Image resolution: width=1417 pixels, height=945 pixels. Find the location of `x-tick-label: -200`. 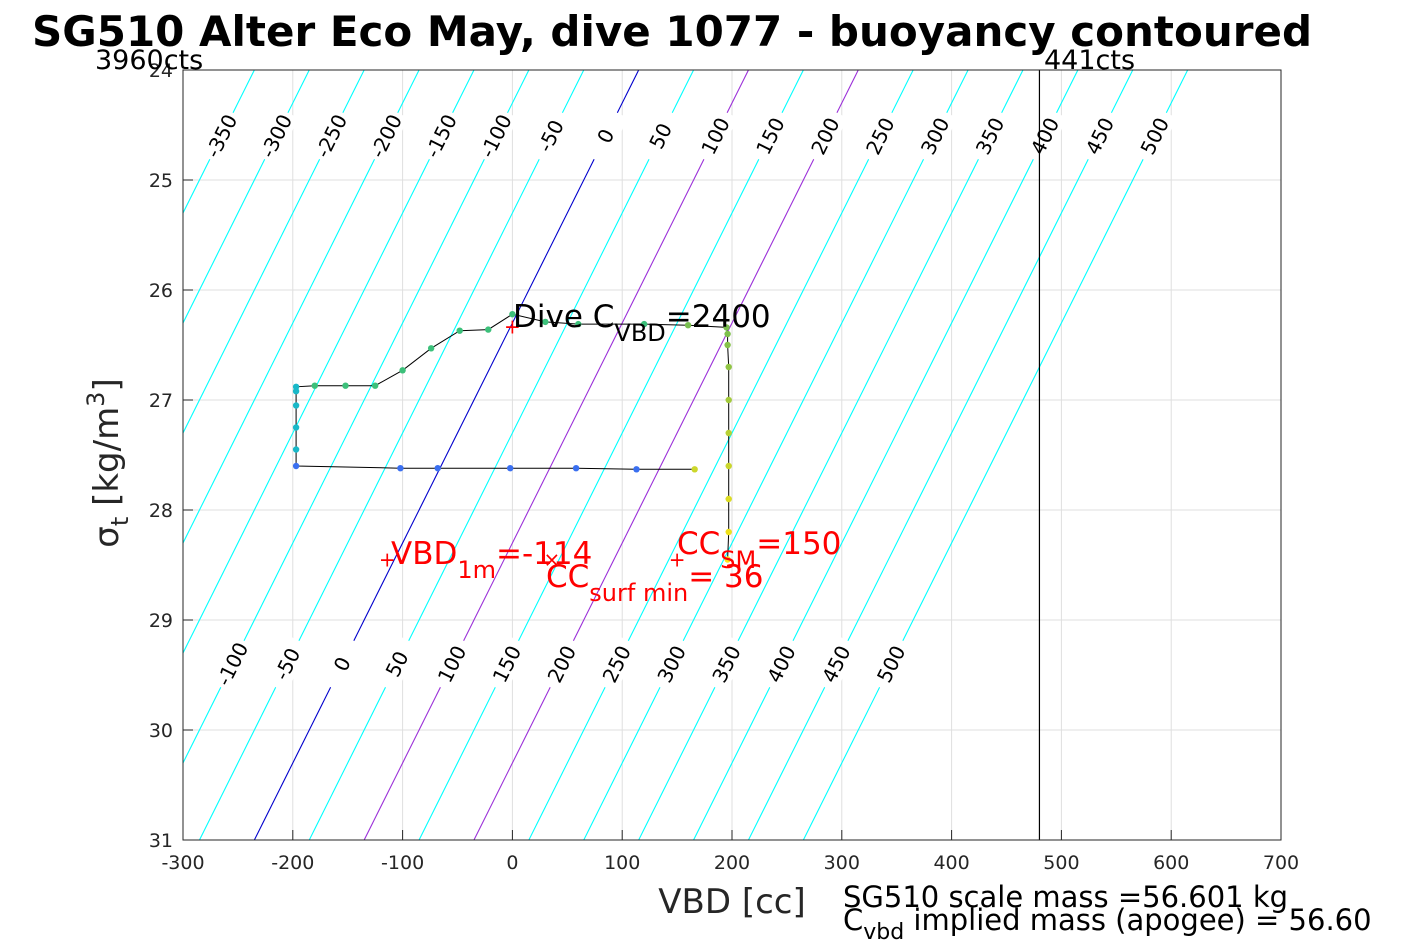

x-tick-label: -200 is located at coordinates (292, 863).